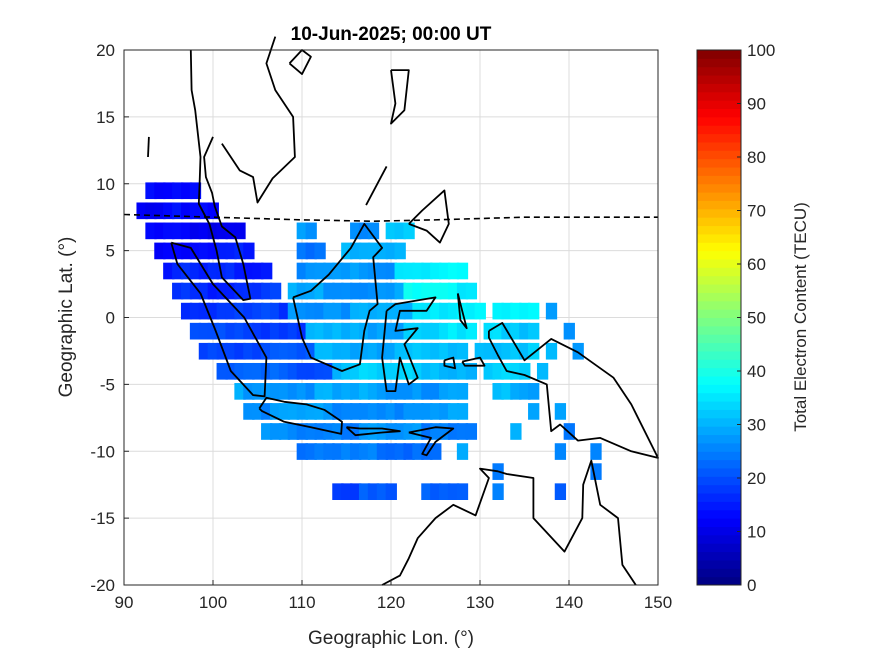 Image resolution: width=875 pixels, height=656 pixels. Describe the element at coordinates (213, 602) in the screenshot. I see `x-tick-label: 100` at that location.